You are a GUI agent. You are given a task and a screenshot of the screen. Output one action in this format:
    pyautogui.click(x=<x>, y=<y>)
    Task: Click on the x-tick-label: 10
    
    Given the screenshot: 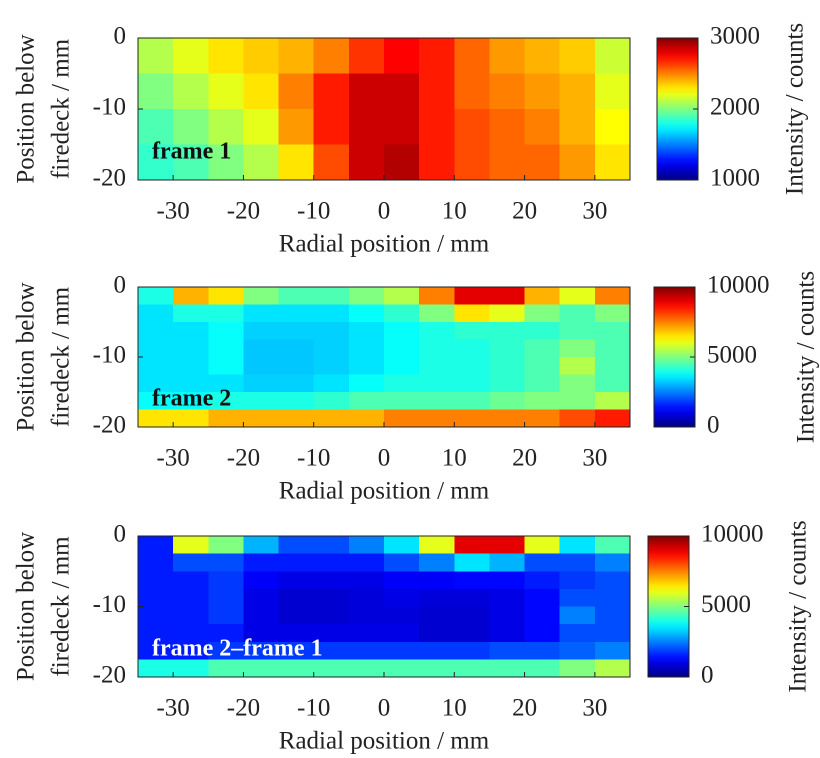 What is the action you would take?
    pyautogui.click(x=454, y=458)
    